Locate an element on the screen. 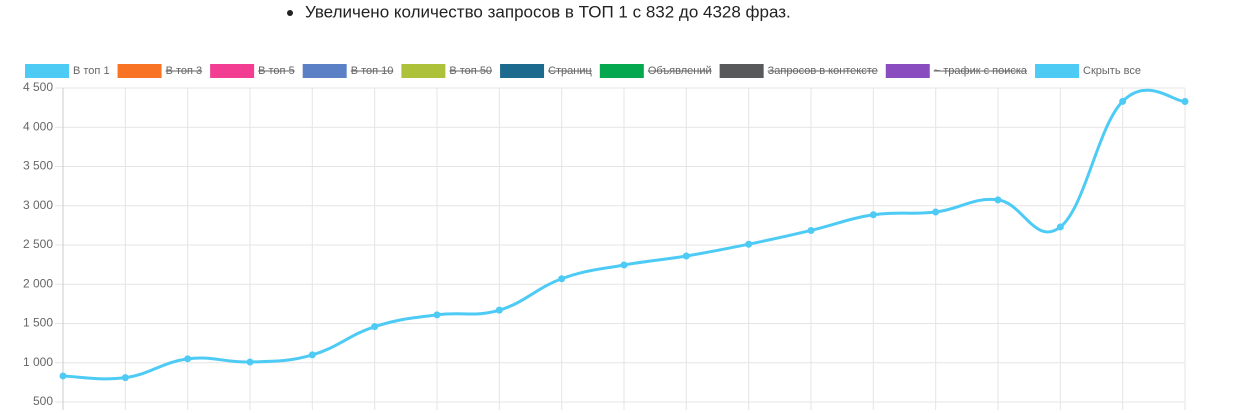 Image resolution: width=1233 pixels, height=413 pixels. bullet-dot is located at coordinates (290, 13).